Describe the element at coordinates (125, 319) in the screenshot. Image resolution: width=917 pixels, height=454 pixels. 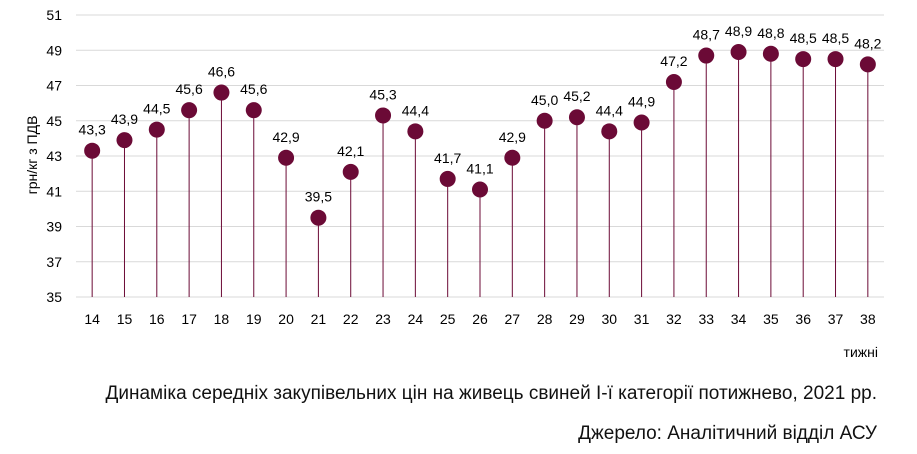
I see `x-tick-label: 15` at that location.